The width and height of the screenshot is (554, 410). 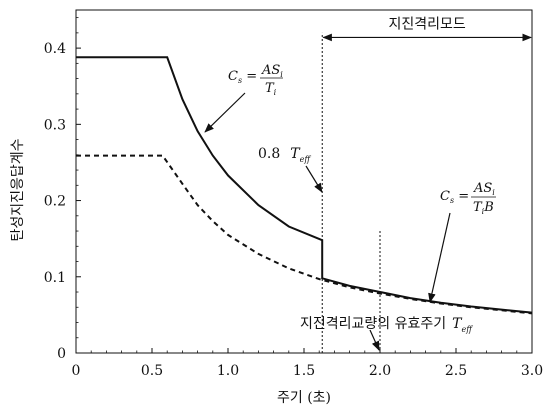 I want to click on formula-1-pointer, so click(x=225, y=112).